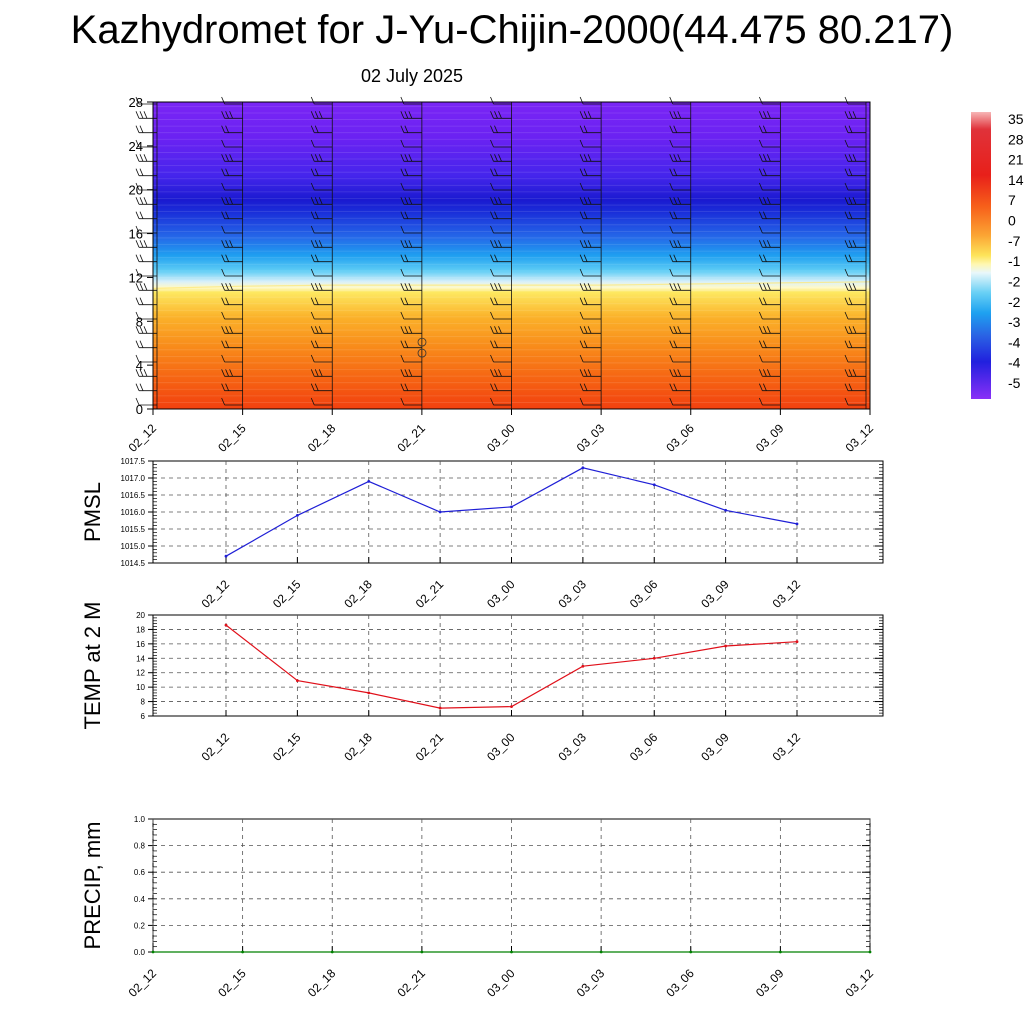 This screenshot has width=1024, height=1024. What do you see at coordinates (422, 342) in the screenshot?
I see `calm-wind-marker` at bounding box center [422, 342].